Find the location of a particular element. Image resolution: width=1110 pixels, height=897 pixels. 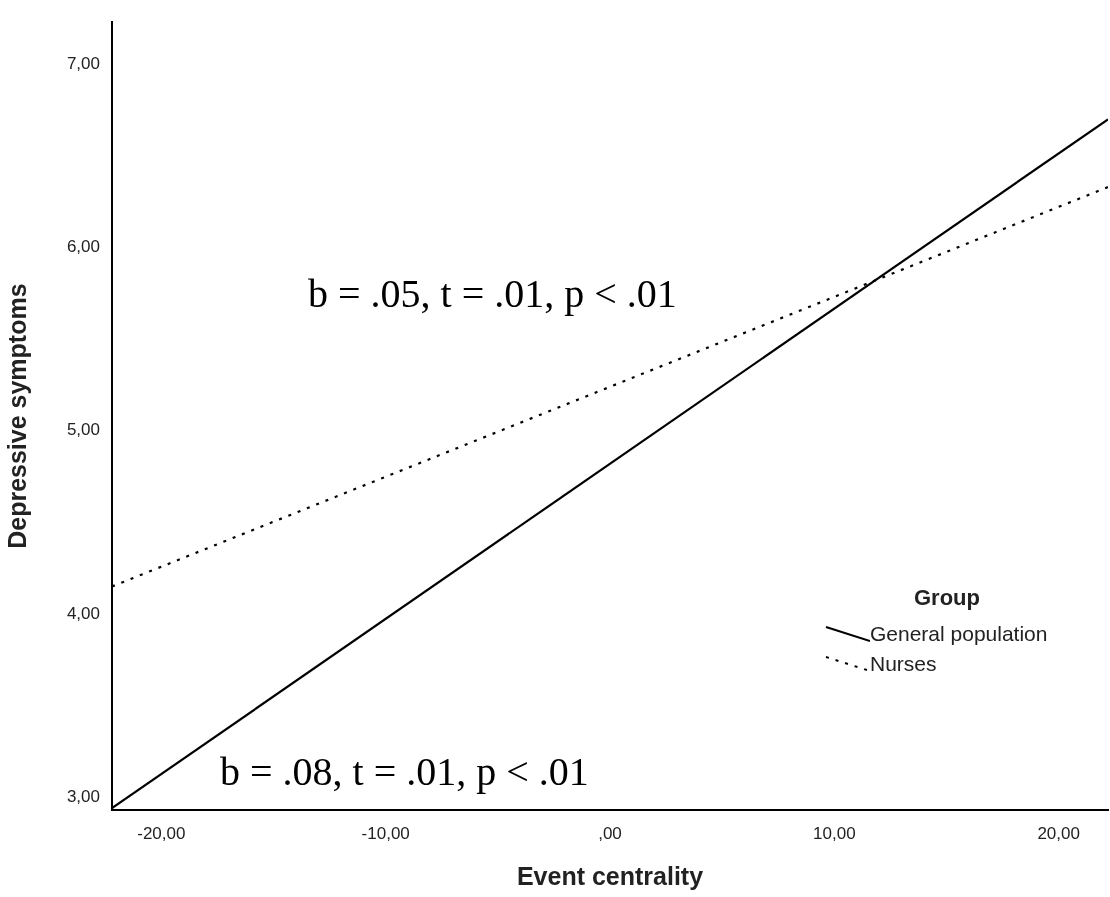

y-tick-label: 6,00 is located at coordinates (83, 247).